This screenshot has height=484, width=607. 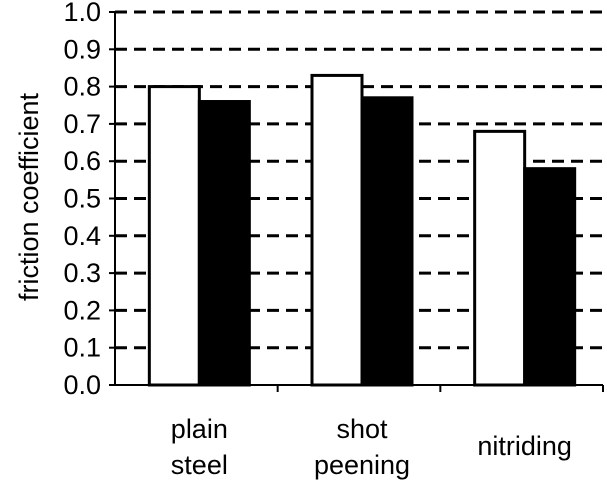 I want to click on category-label-line: plain, so click(x=199, y=429).